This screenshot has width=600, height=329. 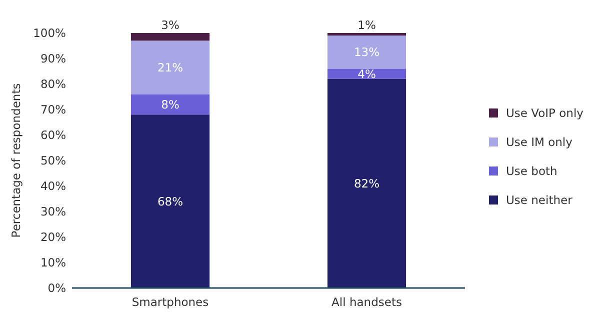 I want to click on y-tick-label: 60%, so click(x=53, y=135).